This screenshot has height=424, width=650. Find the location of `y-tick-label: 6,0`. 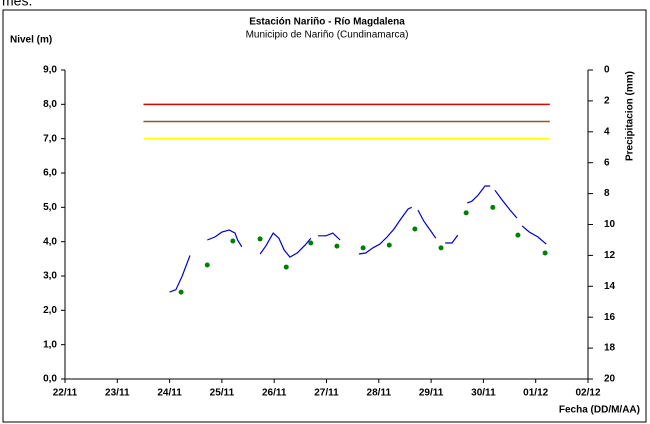

y-tick-label: 6,0 is located at coordinates (50, 173).